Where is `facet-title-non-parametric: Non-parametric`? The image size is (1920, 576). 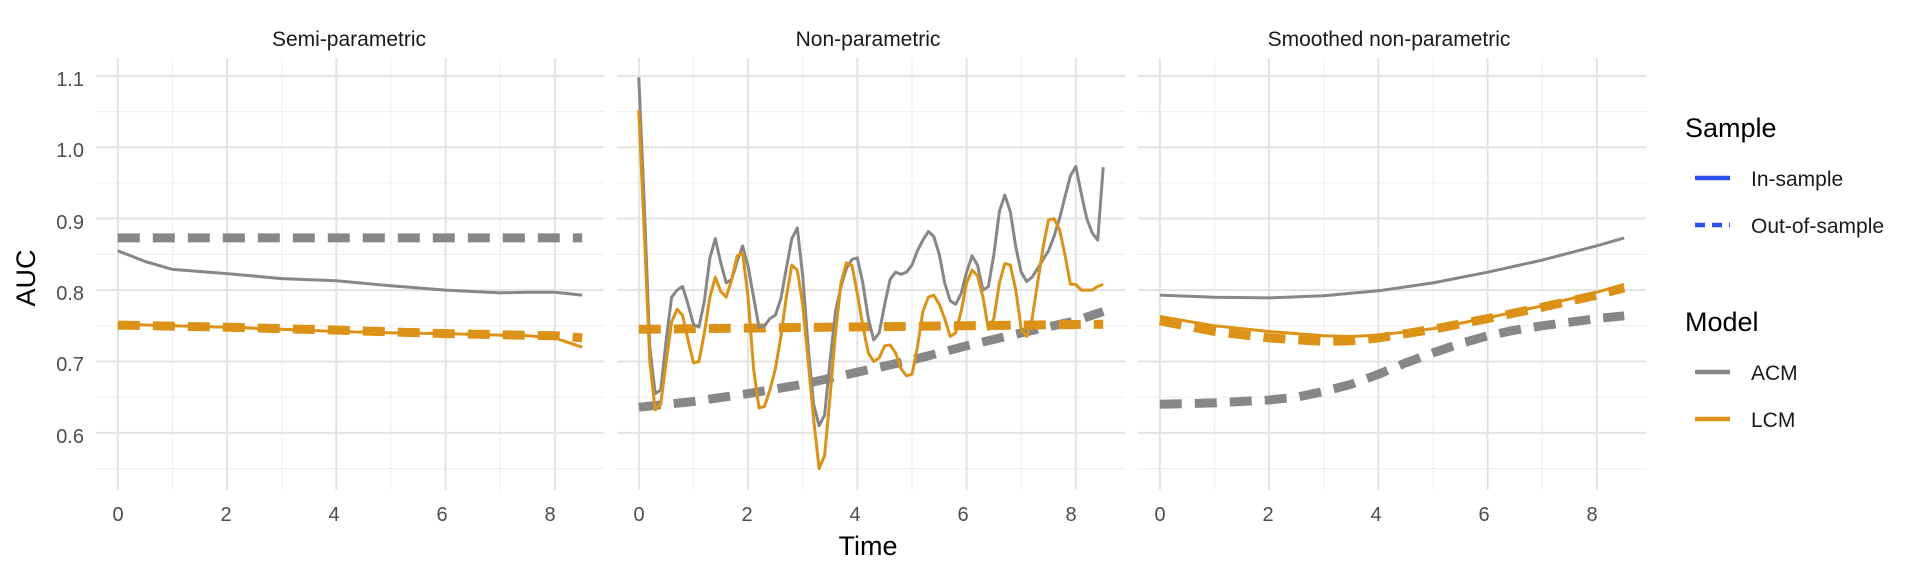
facet-title-non-parametric: Non-parametric is located at coordinates (868, 39).